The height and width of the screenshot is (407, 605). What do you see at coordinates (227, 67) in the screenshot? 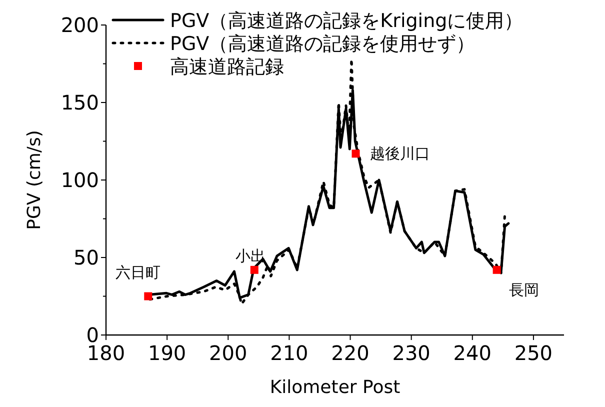
I see `legend-label: 高速道路記録` at bounding box center [227, 67].